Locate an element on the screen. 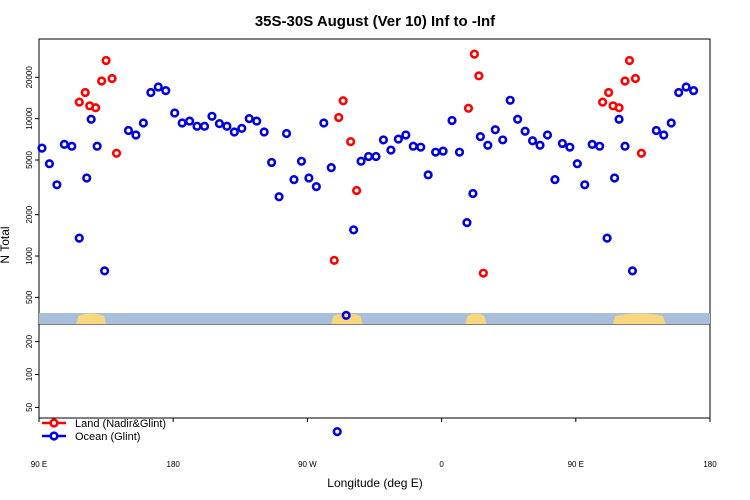 This screenshot has width=750, height=500. y-tick-label: 200 is located at coordinates (29, 341).